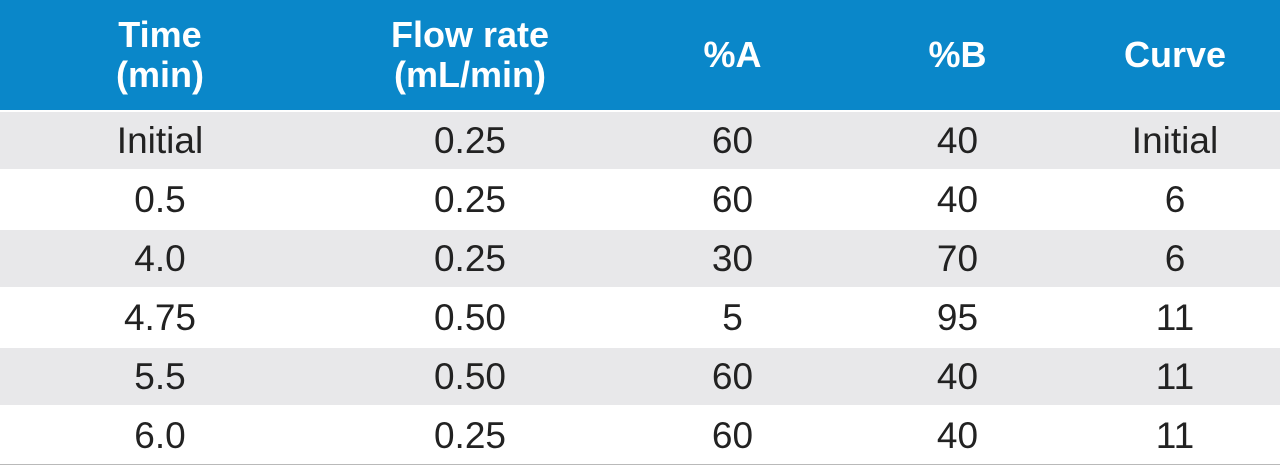 This screenshot has height=475, width=1280. Describe the element at coordinates (640, 464) in the screenshot. I see `table-bottom-rule` at that location.